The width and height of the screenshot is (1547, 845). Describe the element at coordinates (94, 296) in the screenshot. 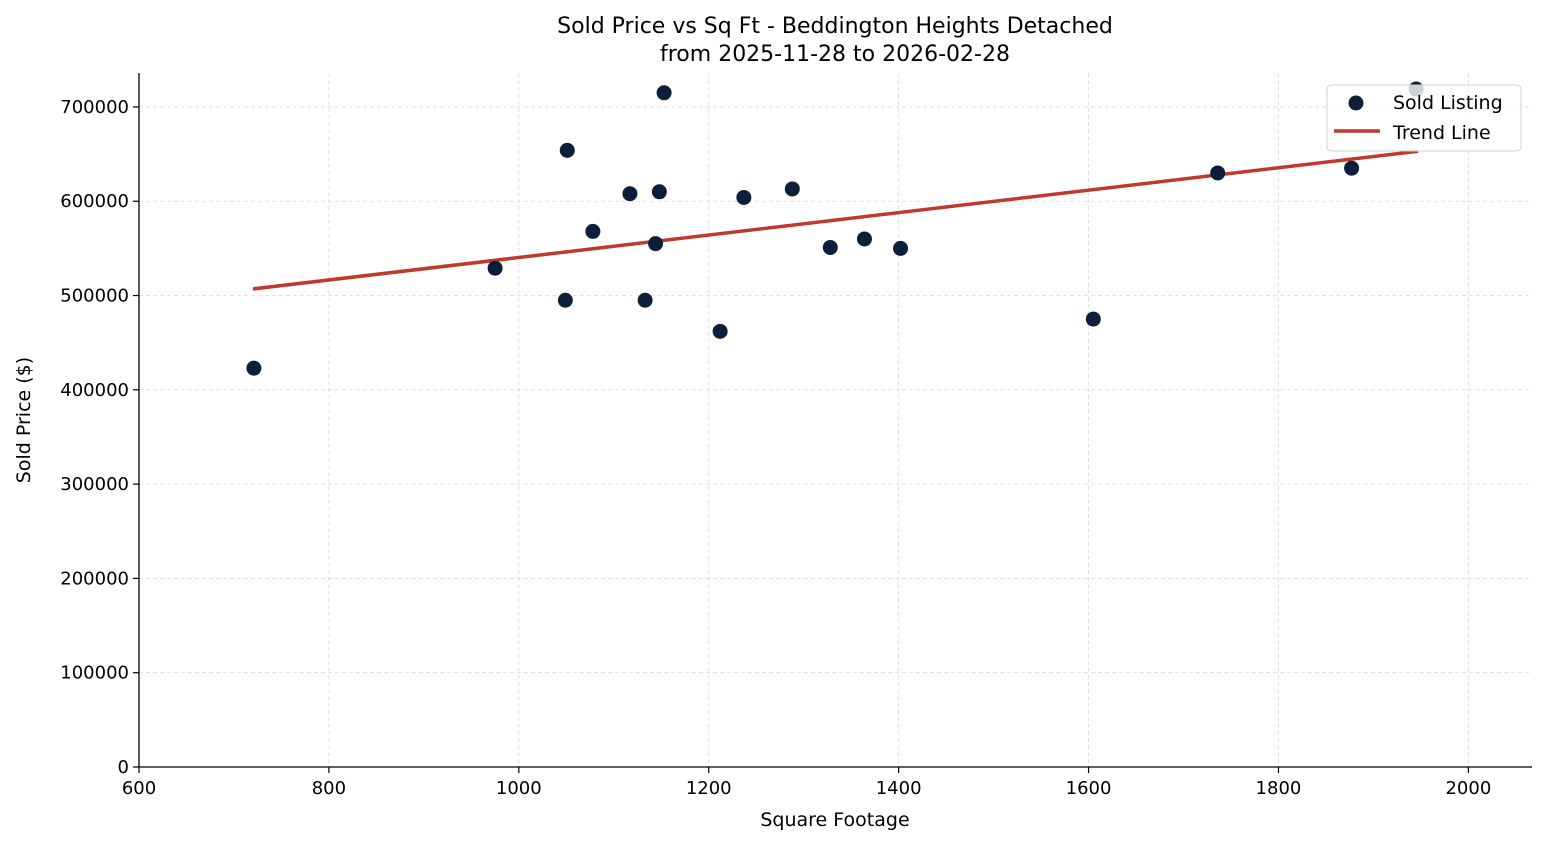

I see `y-tick-label: 500000` at that location.